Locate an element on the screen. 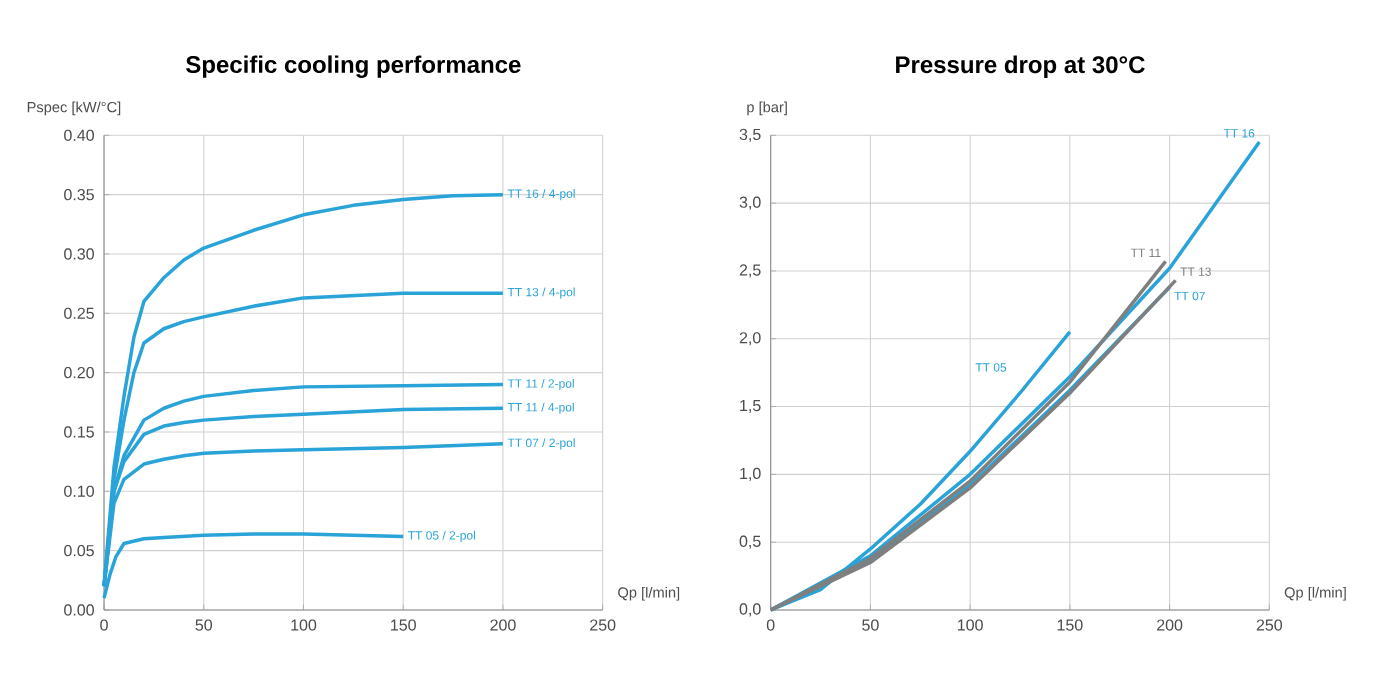 The height and width of the screenshot is (698, 1376). y-tick-label: 2,5 is located at coordinates (750, 271).